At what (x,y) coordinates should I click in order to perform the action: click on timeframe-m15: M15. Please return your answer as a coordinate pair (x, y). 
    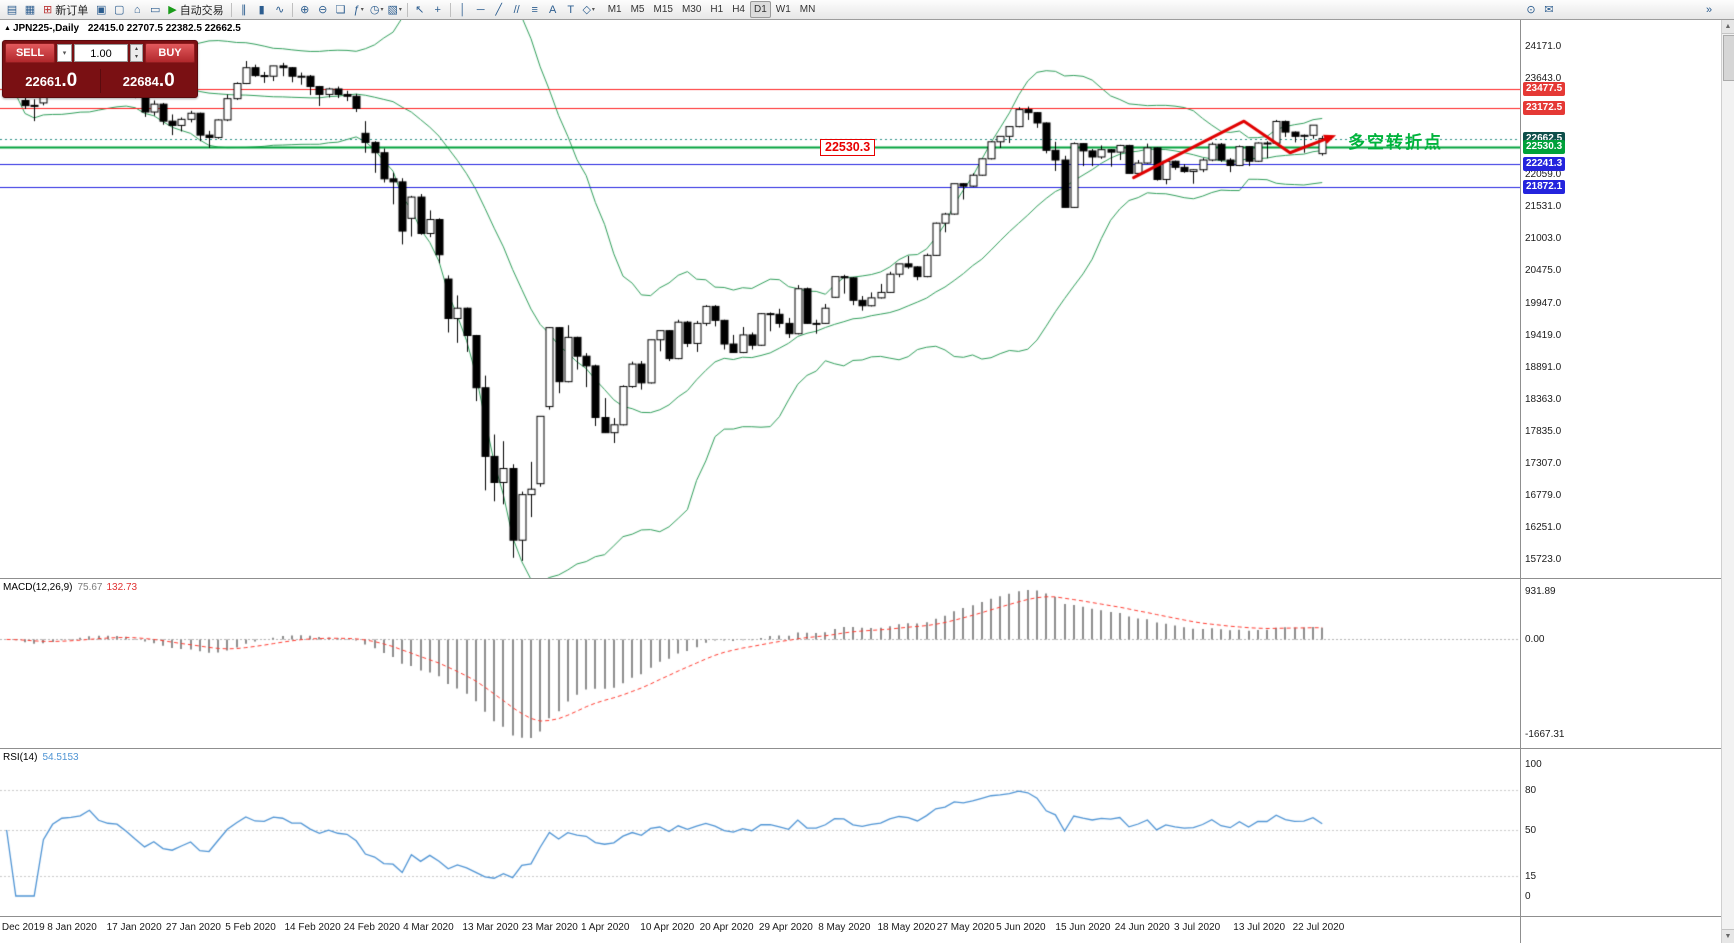
    Looking at the image, I should click on (663, 9).